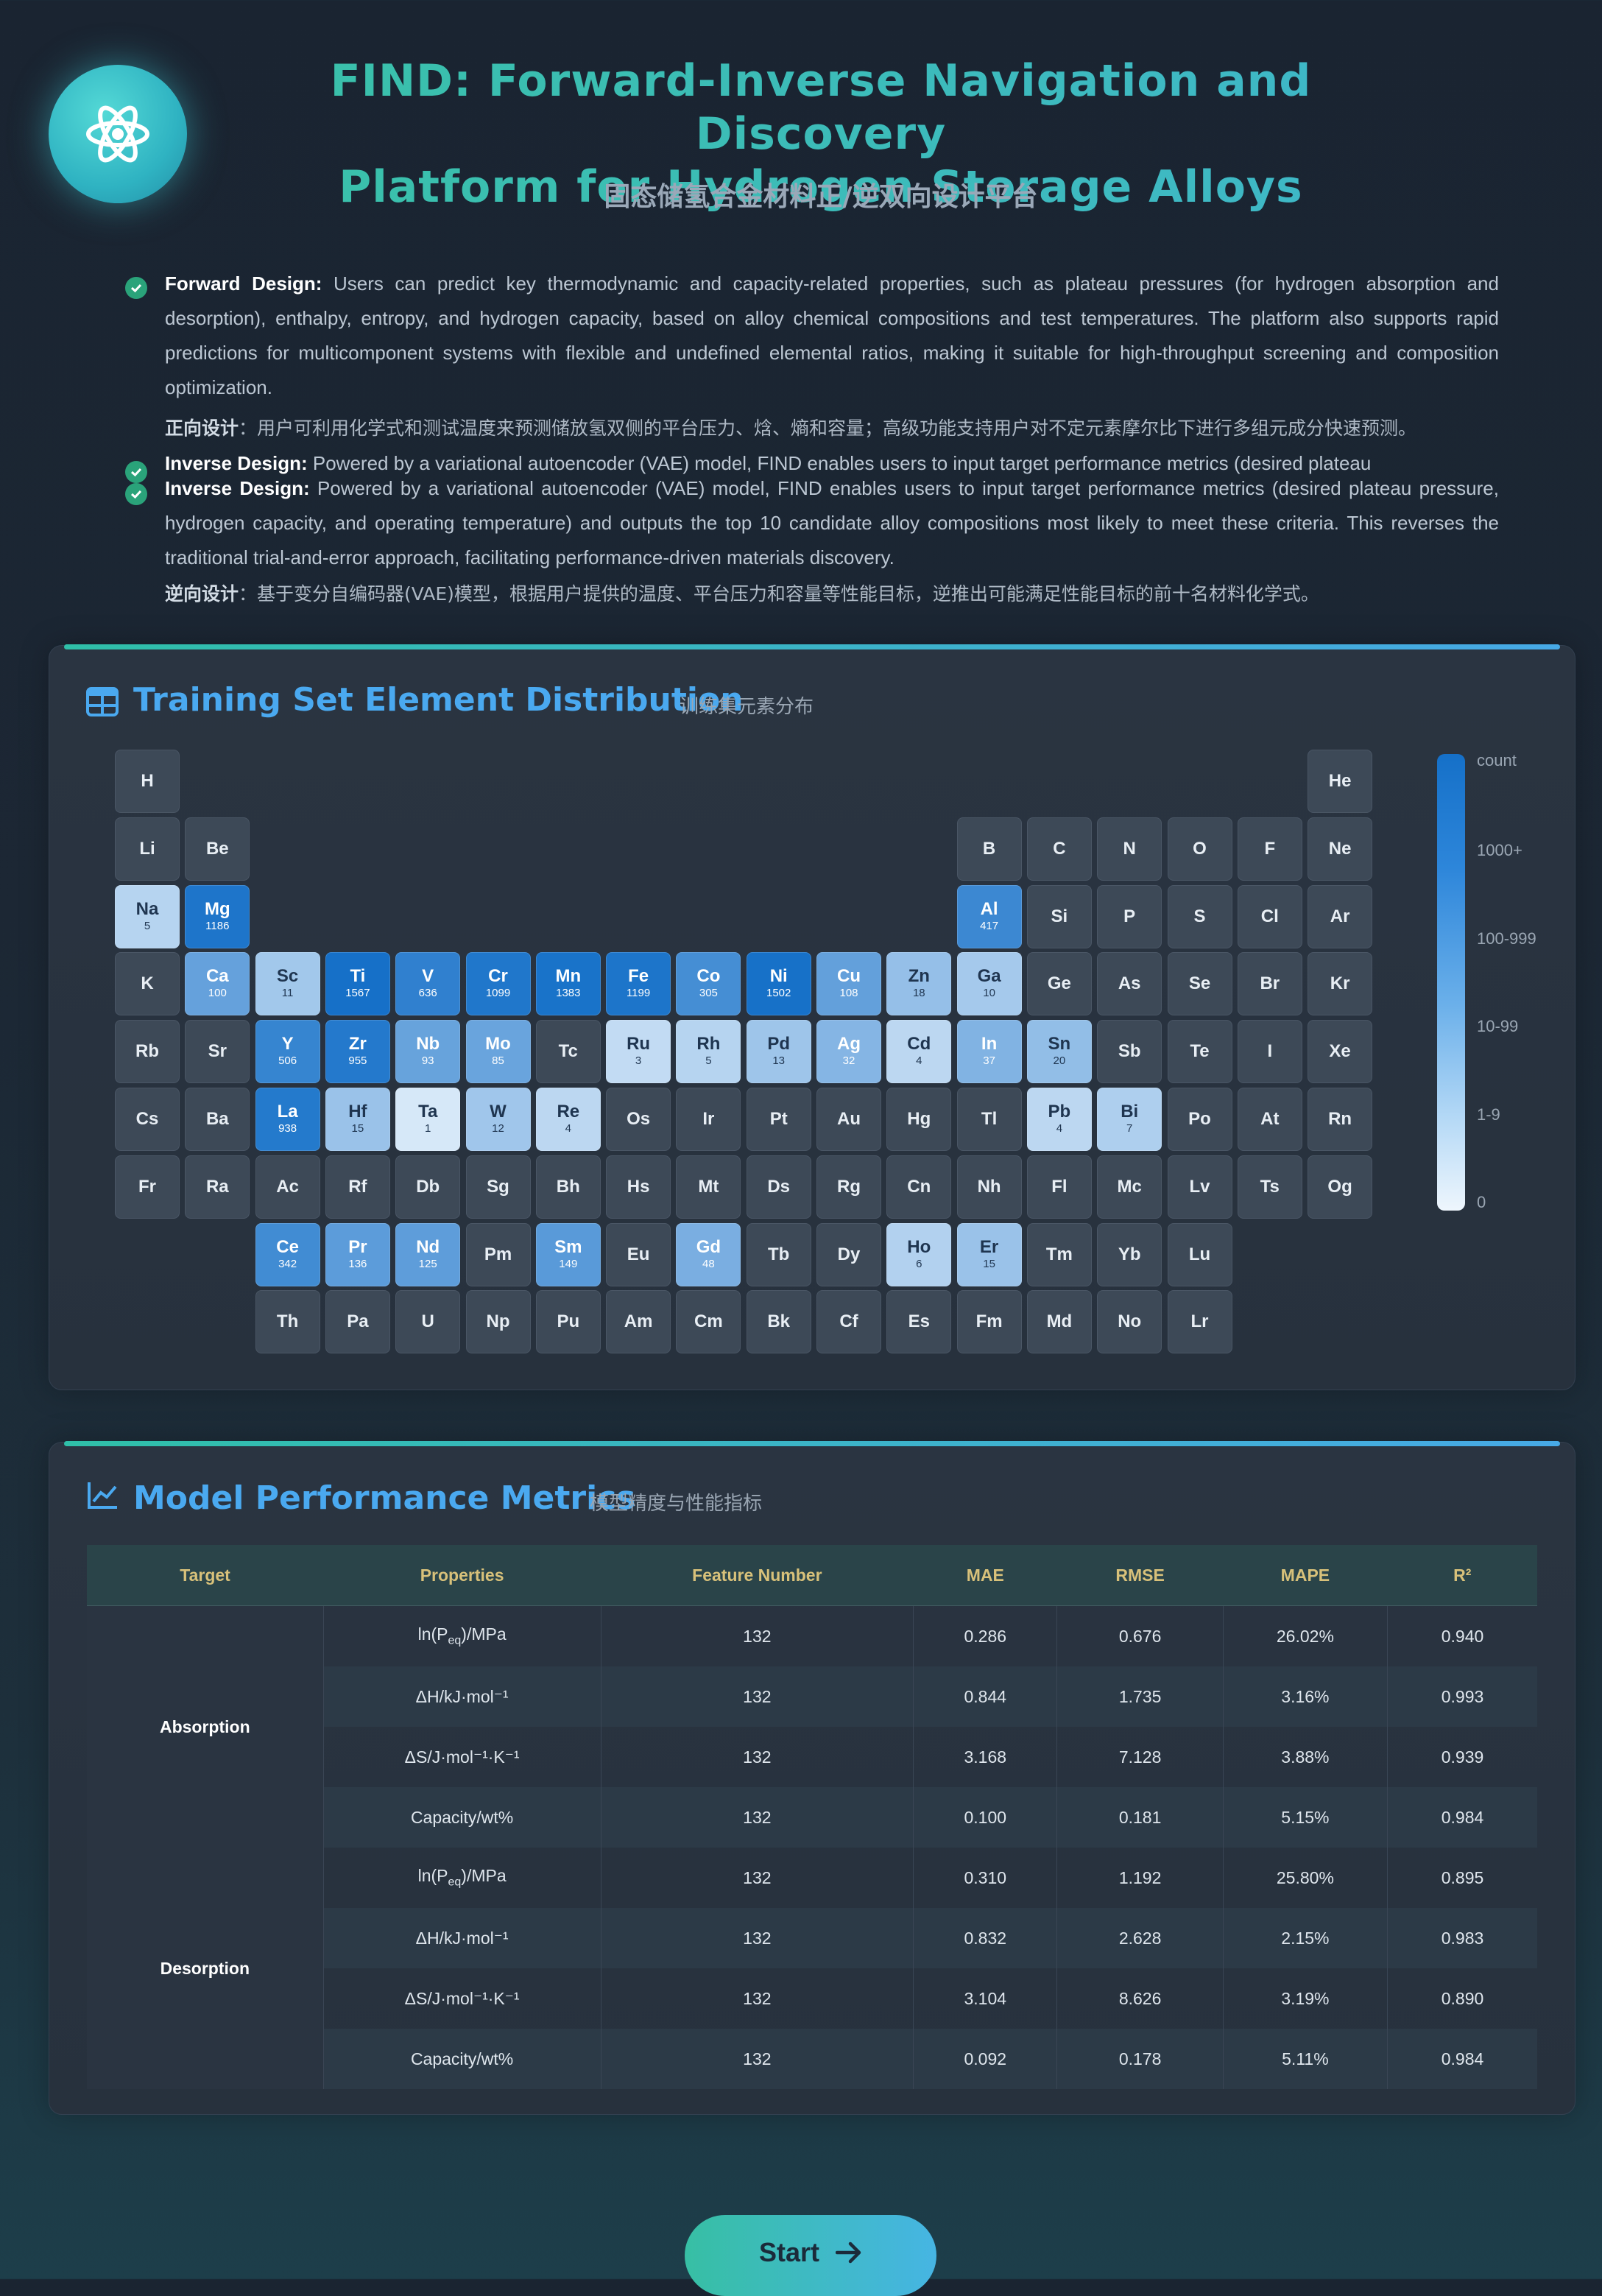  What do you see at coordinates (1059, 1187) in the screenshot?
I see `element-cell-fl: Fl` at bounding box center [1059, 1187].